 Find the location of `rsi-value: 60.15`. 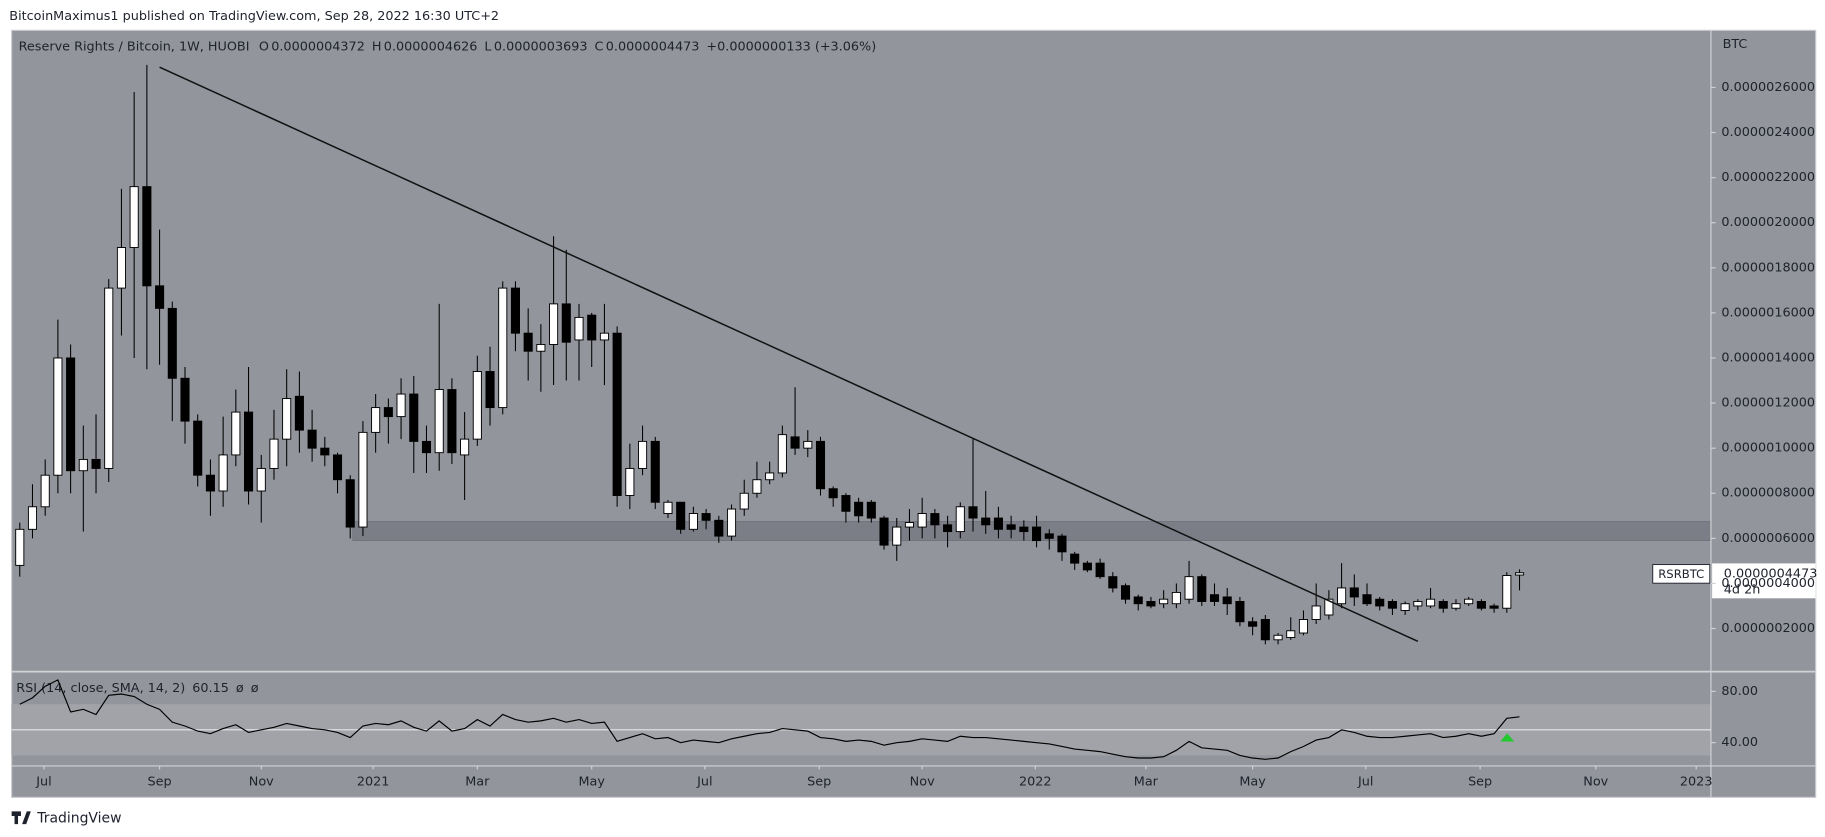

rsi-value: 60.15 is located at coordinates (210, 687).